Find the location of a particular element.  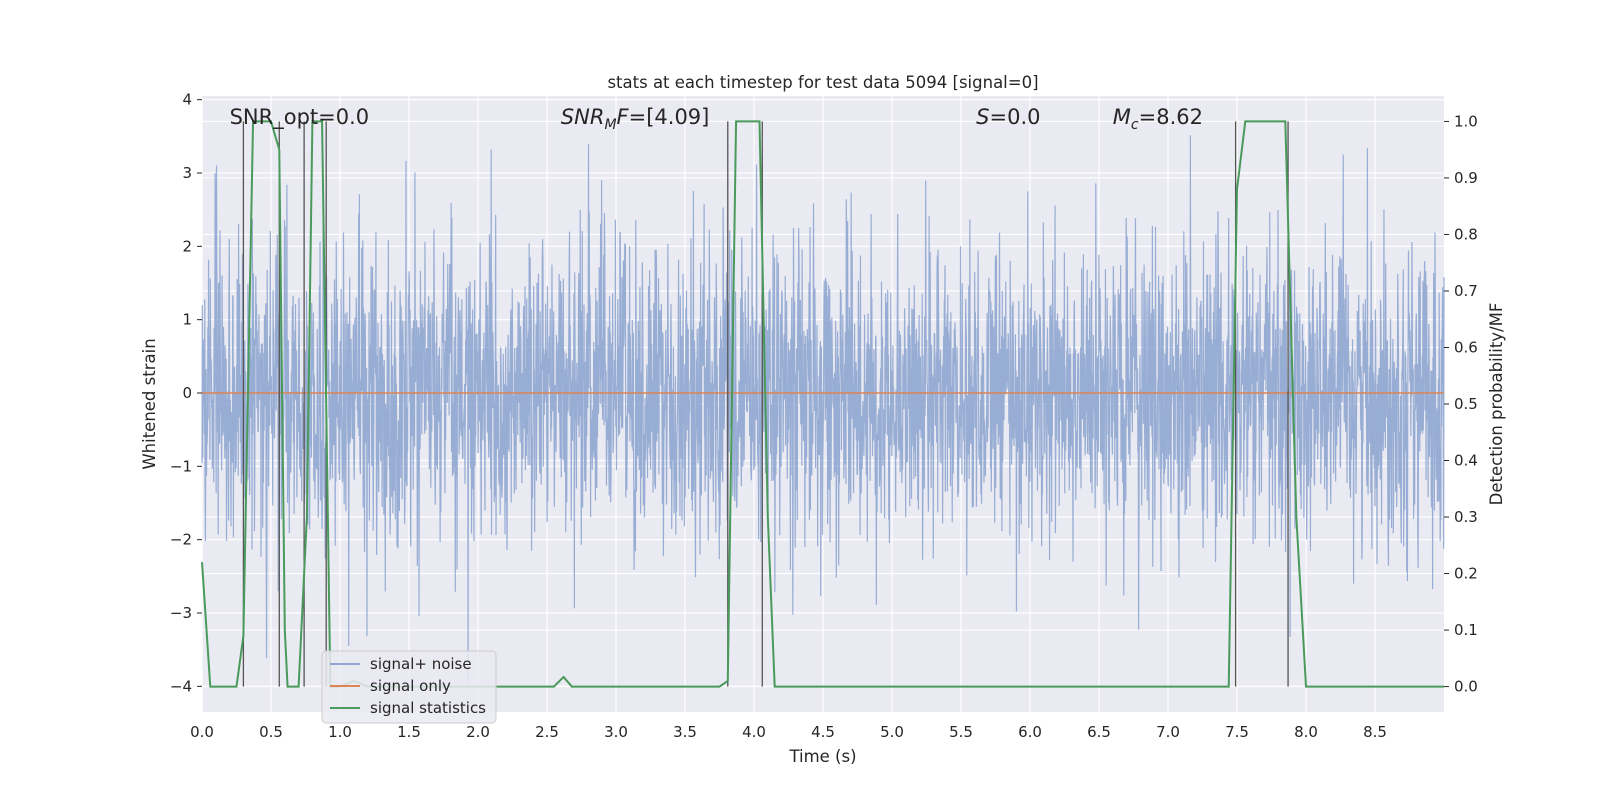

x-tick-label-4: 2.0 is located at coordinates (478, 732).